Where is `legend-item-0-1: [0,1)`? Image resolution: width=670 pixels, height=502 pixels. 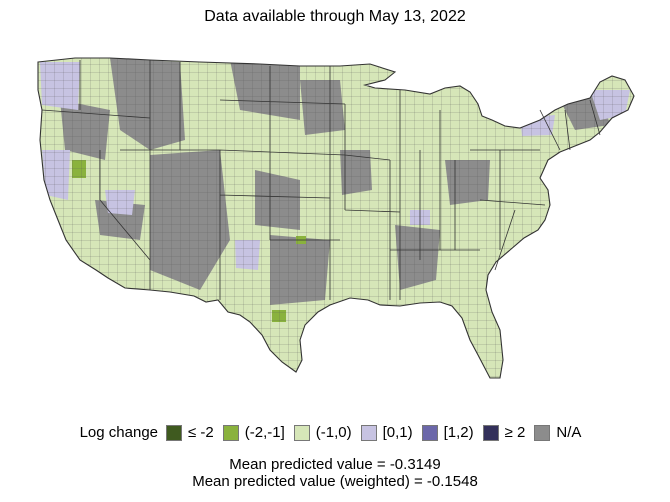 legend-item-0-1: [0,1) is located at coordinates (386, 432).